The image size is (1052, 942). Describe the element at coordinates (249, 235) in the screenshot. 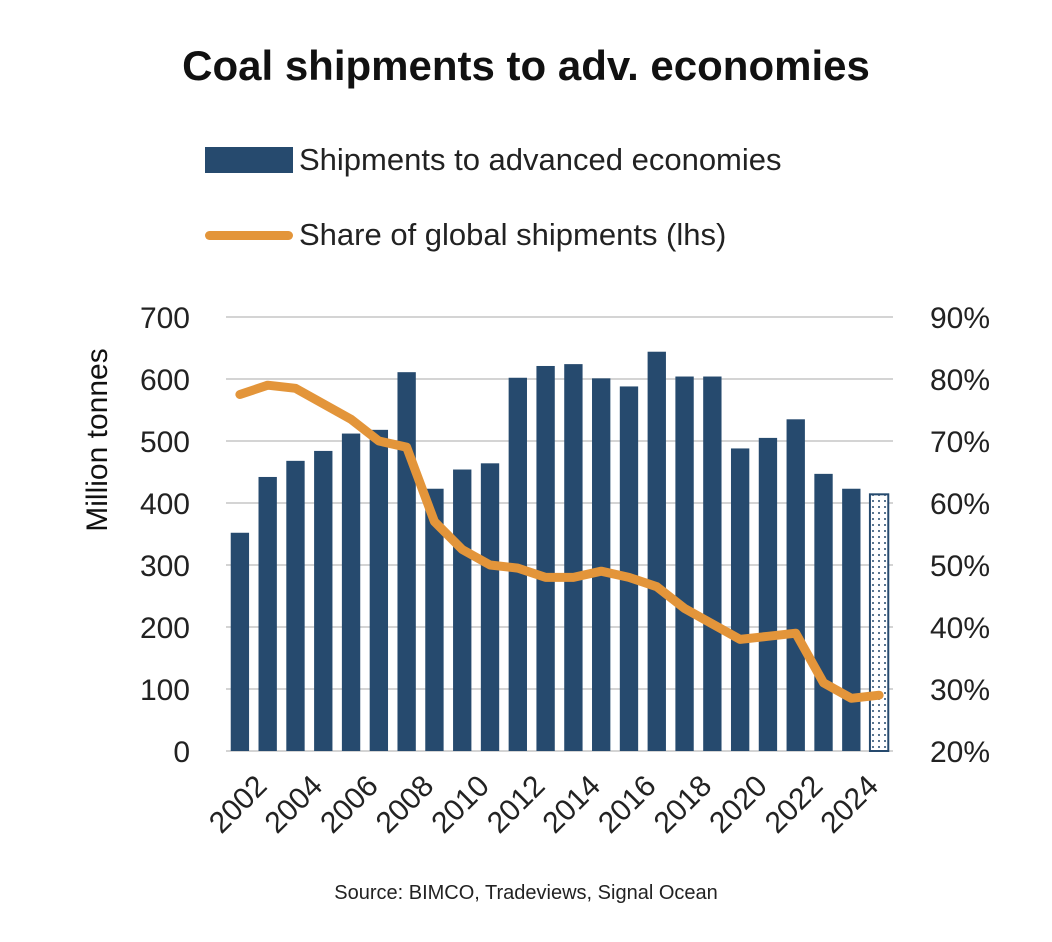

I see `legend-swatch-line` at that location.